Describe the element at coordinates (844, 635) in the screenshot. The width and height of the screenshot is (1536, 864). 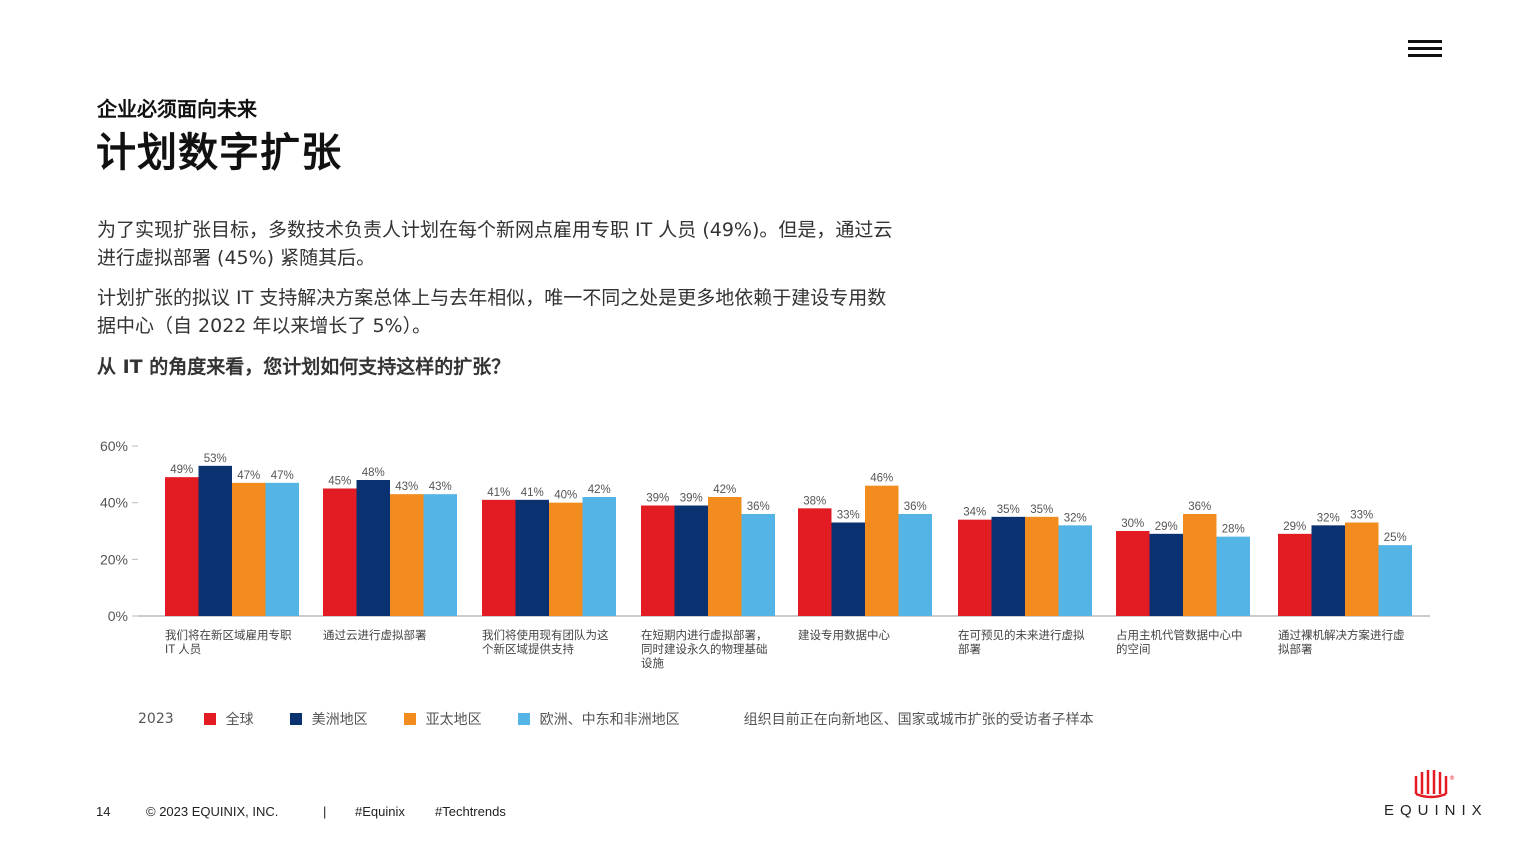
I see `category-label: 建设专用数据中心` at that location.